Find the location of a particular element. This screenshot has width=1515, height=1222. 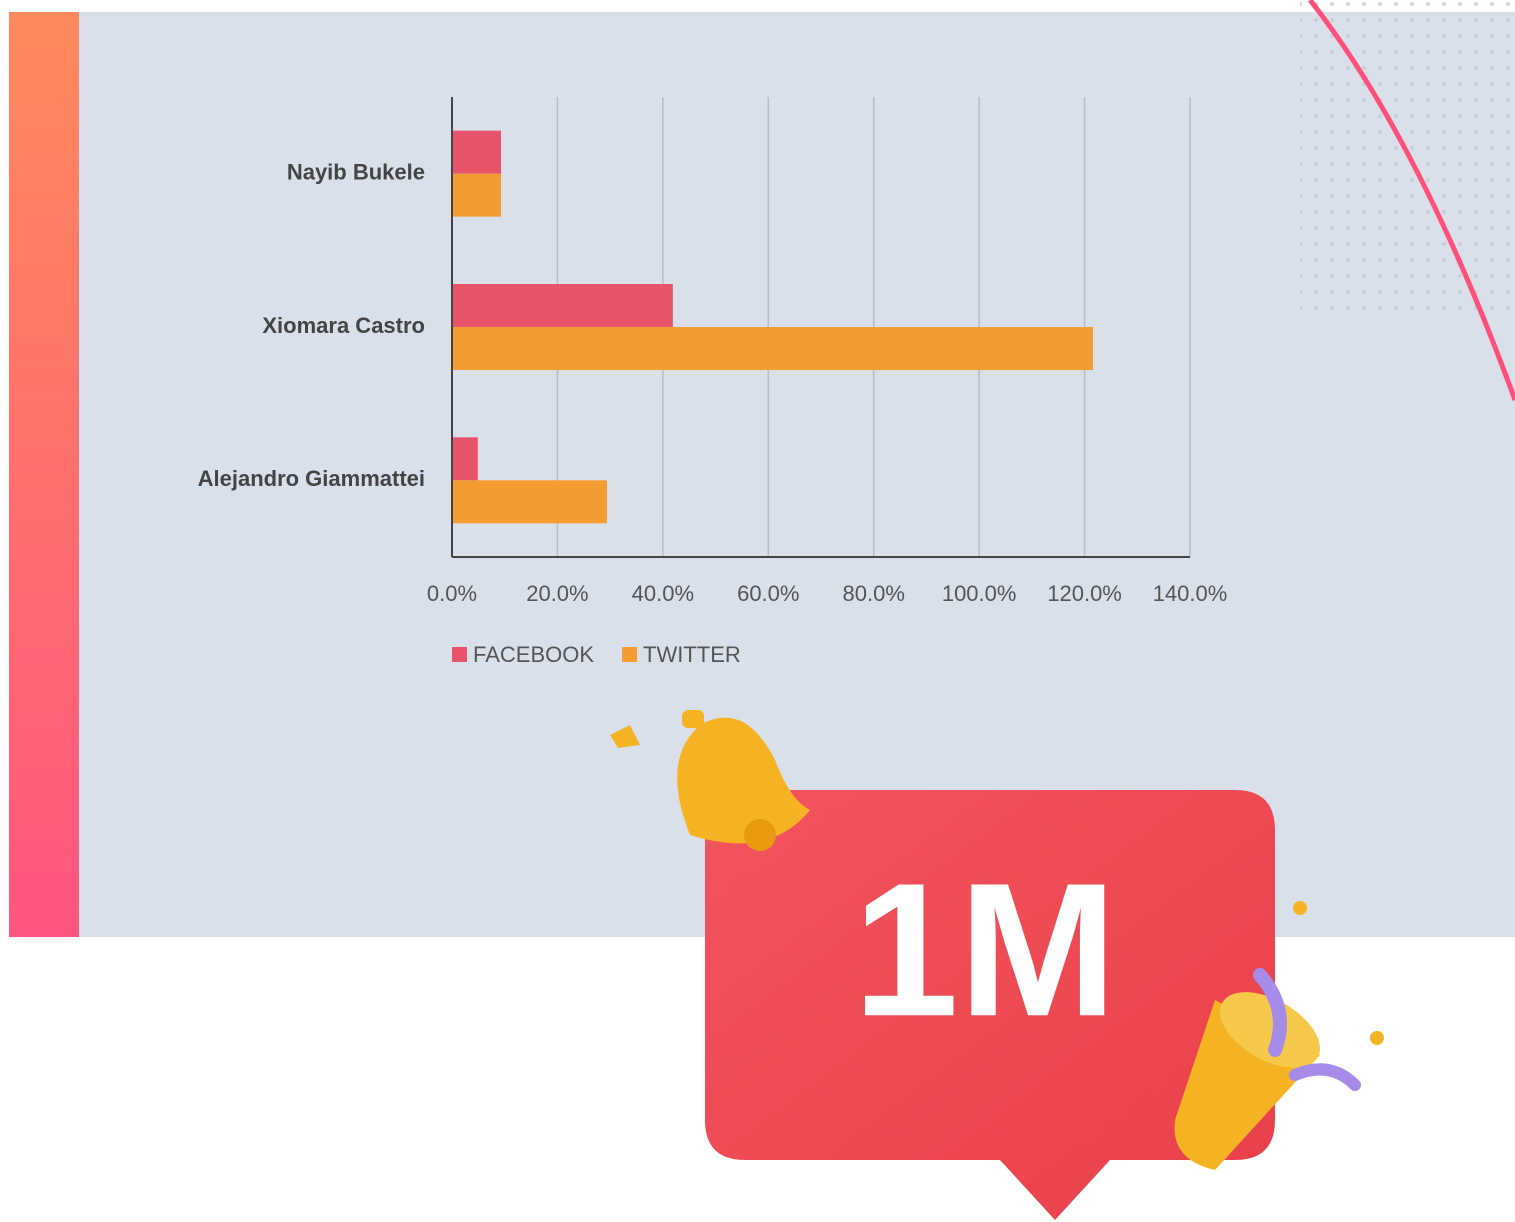

x-tick-label: 120.0% is located at coordinates (1084, 593).